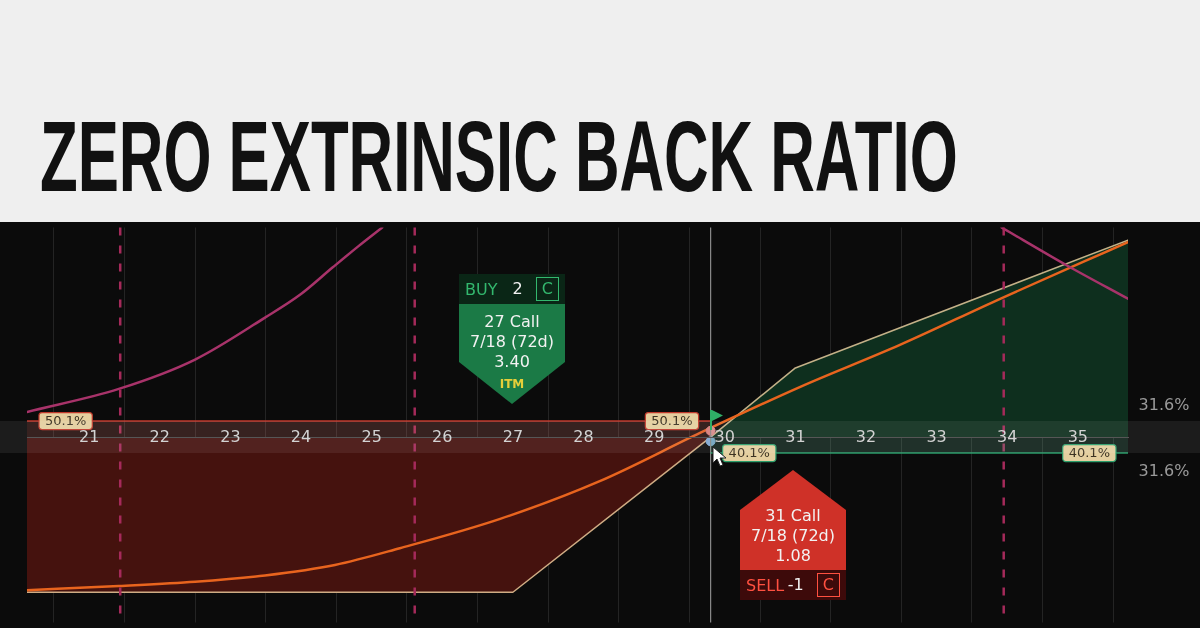 The height and width of the screenshot is (628, 1200). What do you see at coordinates (936, 436) in the screenshot?
I see `x-tick-label: 33` at bounding box center [936, 436].